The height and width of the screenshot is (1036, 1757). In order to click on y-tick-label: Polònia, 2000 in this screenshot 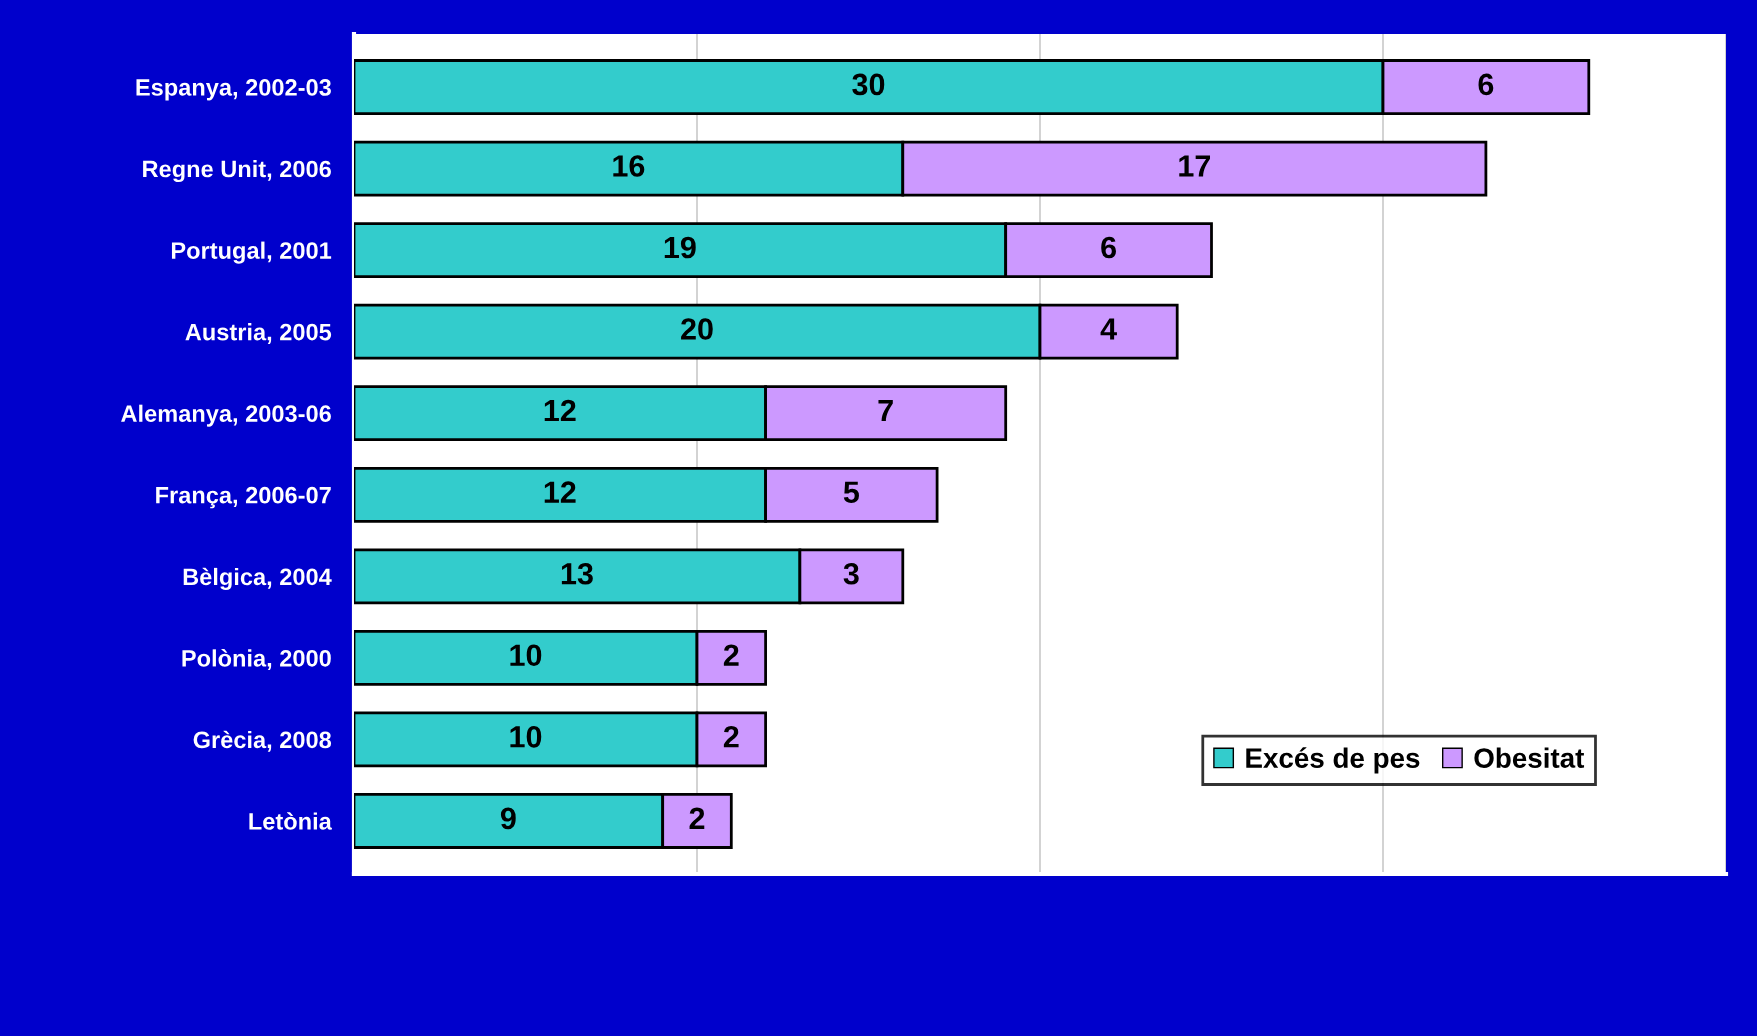, I will do `click(256, 660)`.